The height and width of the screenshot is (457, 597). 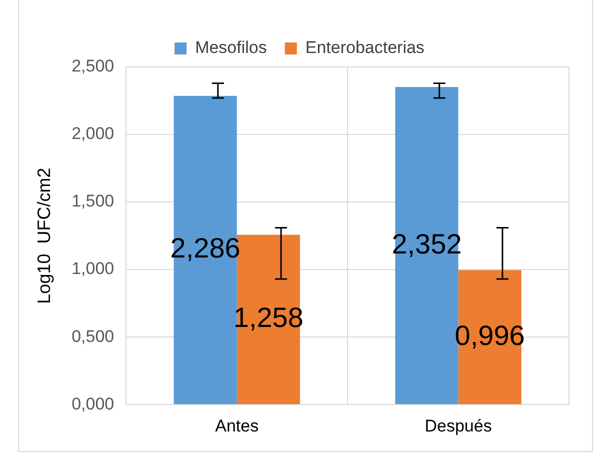 What do you see at coordinates (93, 336) in the screenshot?
I see `y-tick-label: 0,500` at bounding box center [93, 336].